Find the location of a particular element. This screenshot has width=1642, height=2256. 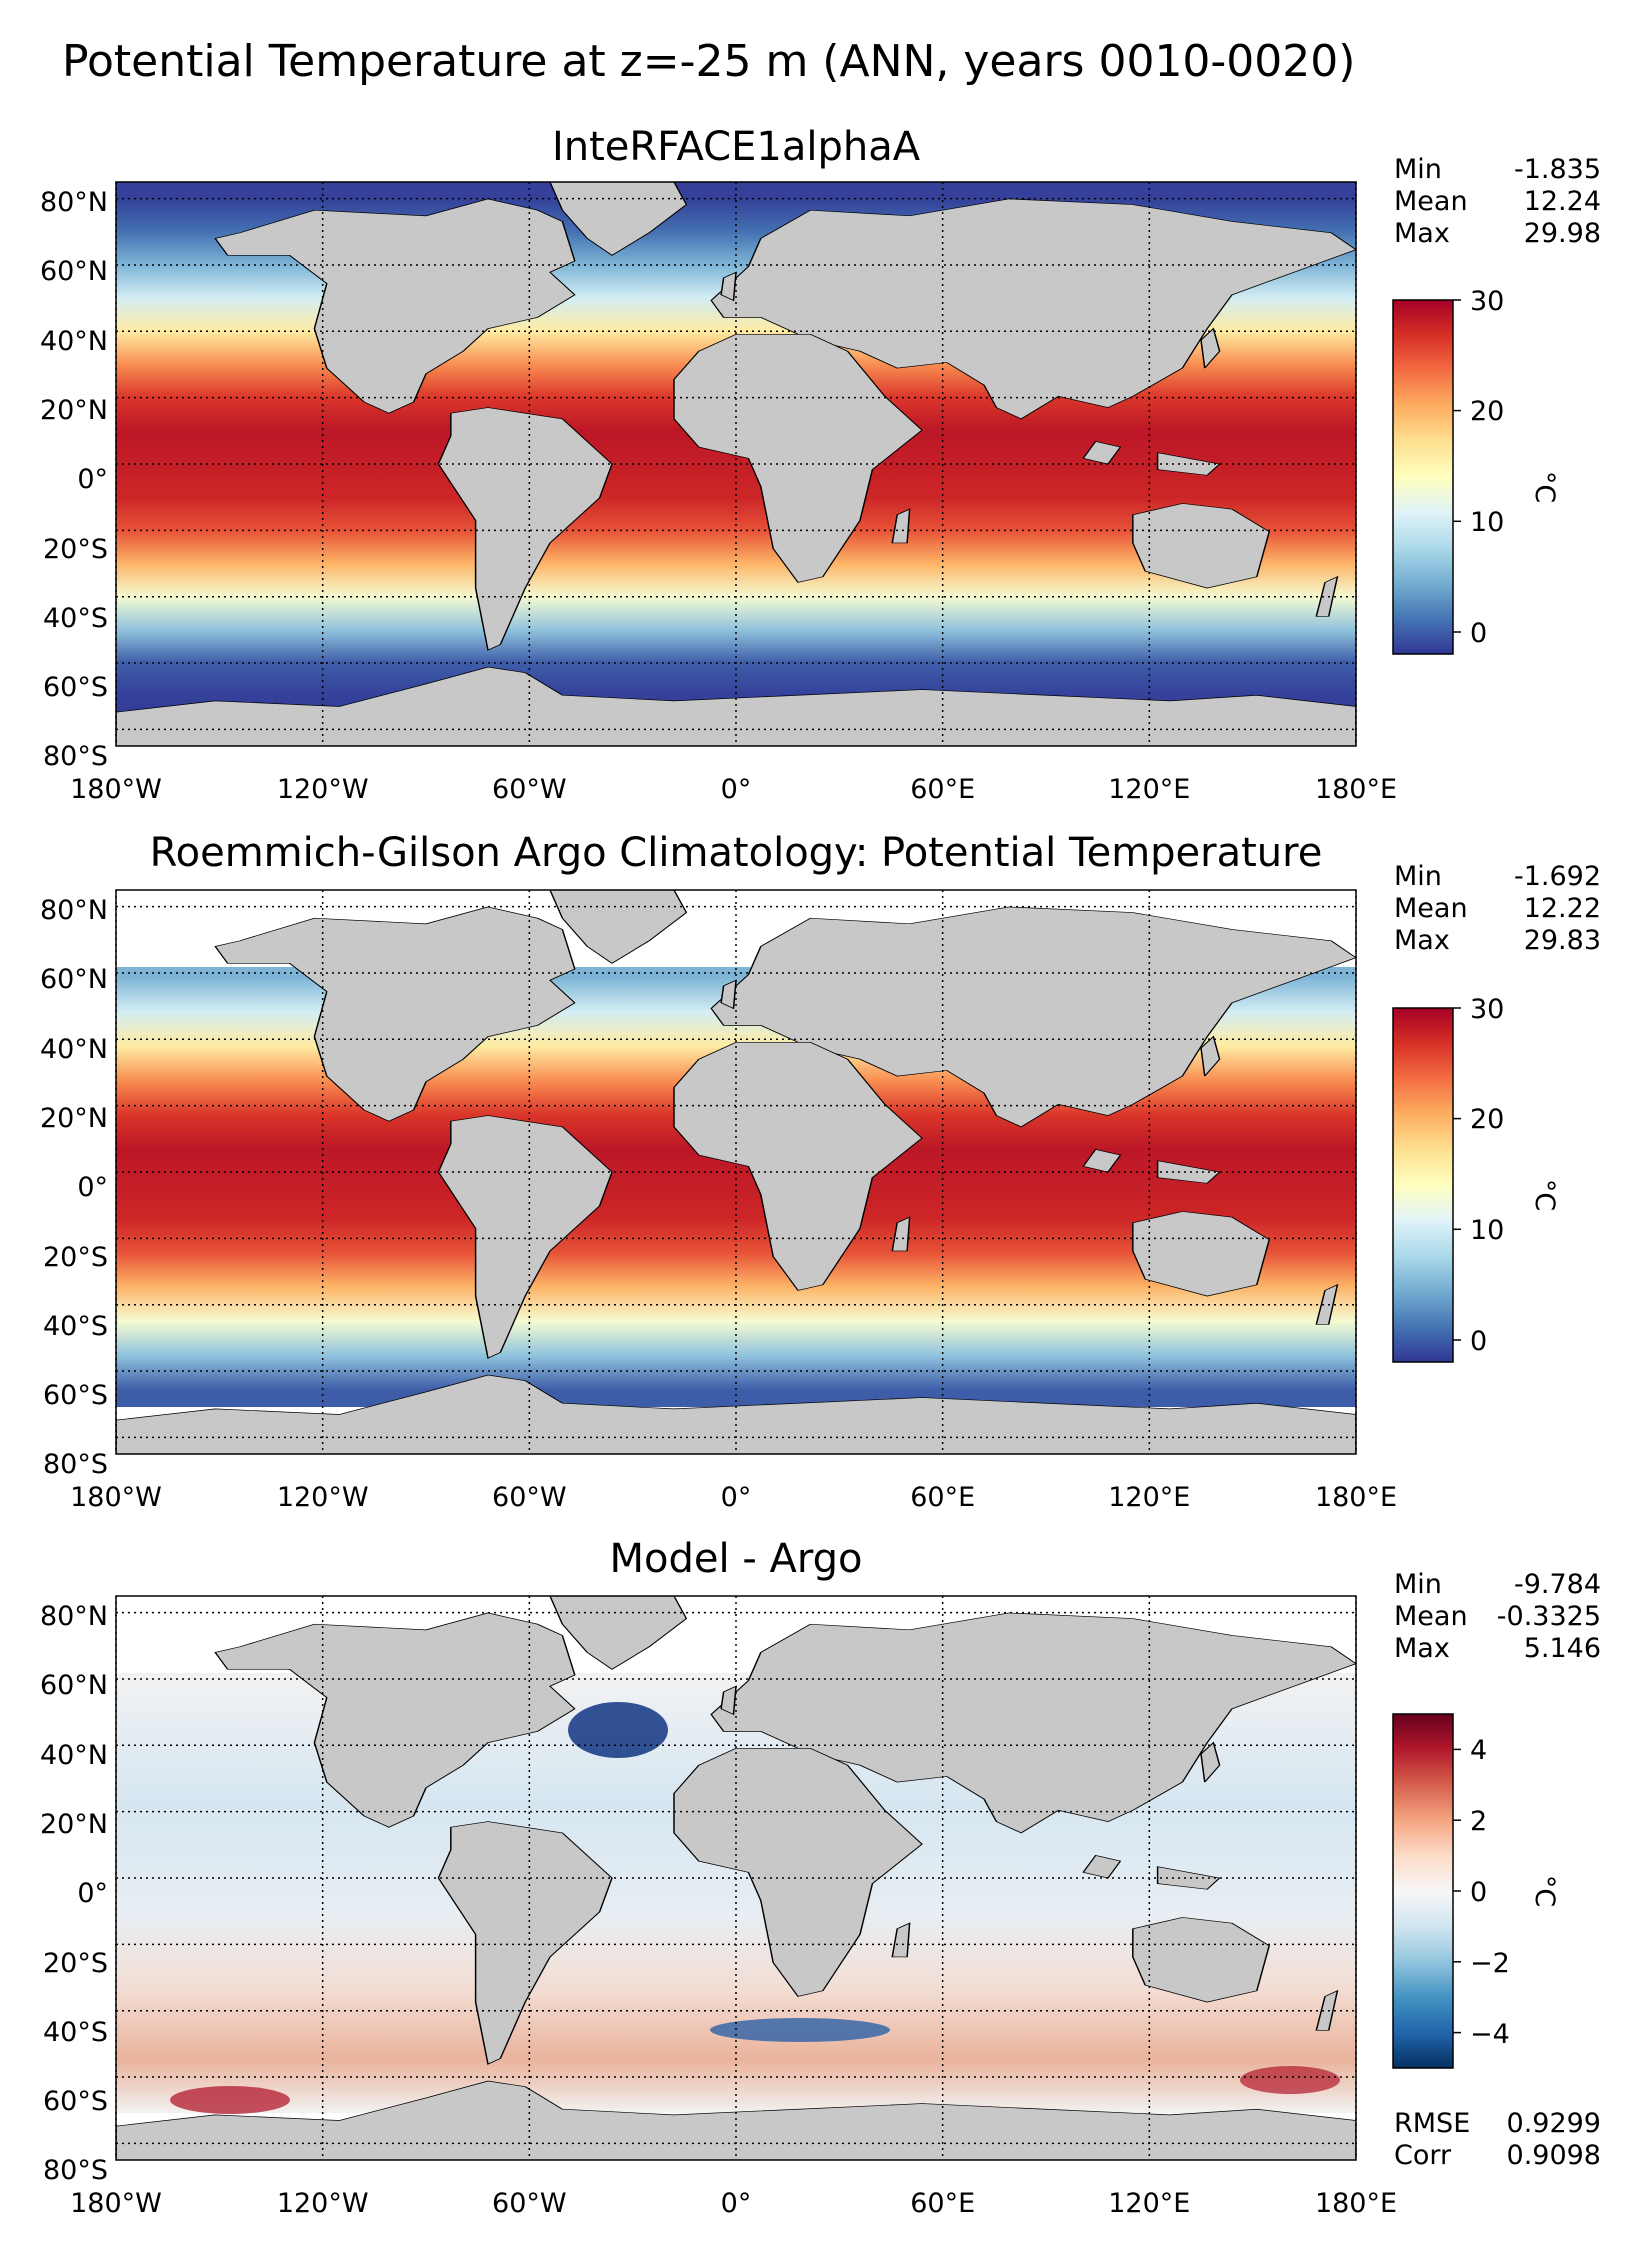

colorbar-tick-label: 10 is located at coordinates (1487, 1230).